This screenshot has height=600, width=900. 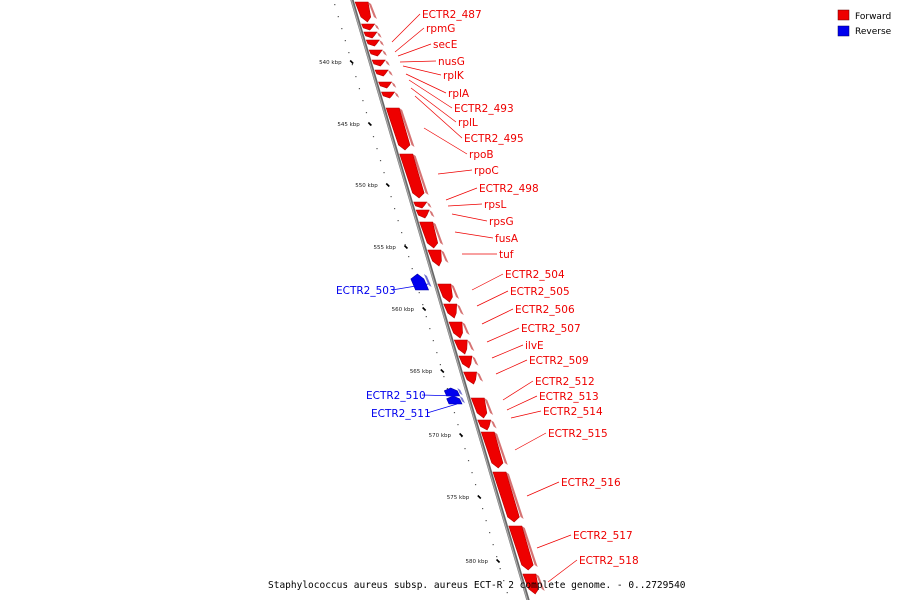 What do you see at coordinates (401, 414) in the screenshot?
I see `gene-label-ECTR2_511: ECTR2_511` at bounding box center [401, 414].